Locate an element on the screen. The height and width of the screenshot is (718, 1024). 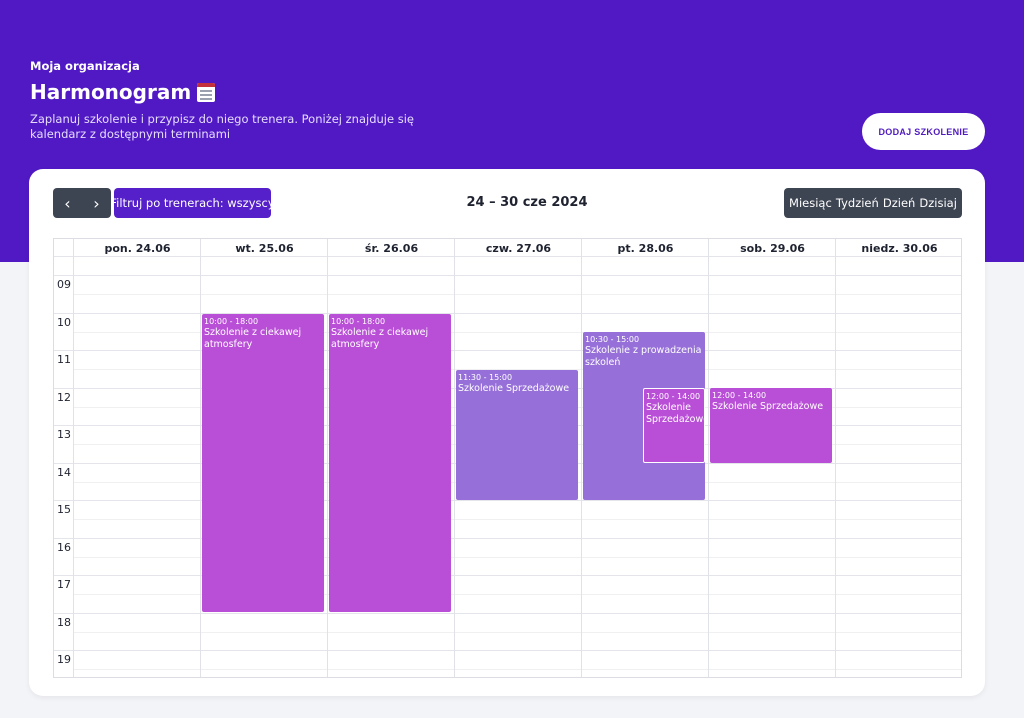
view-month-button: Miesiąc is located at coordinates (810, 203).